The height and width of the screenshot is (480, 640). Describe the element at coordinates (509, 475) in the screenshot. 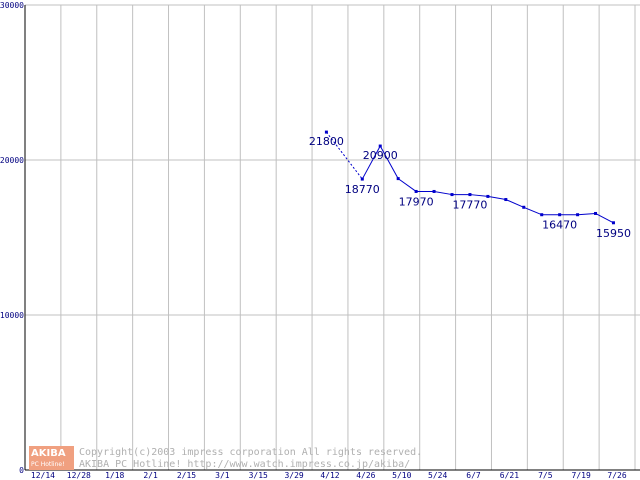

I see `x-tick-label: 6/21` at that location.